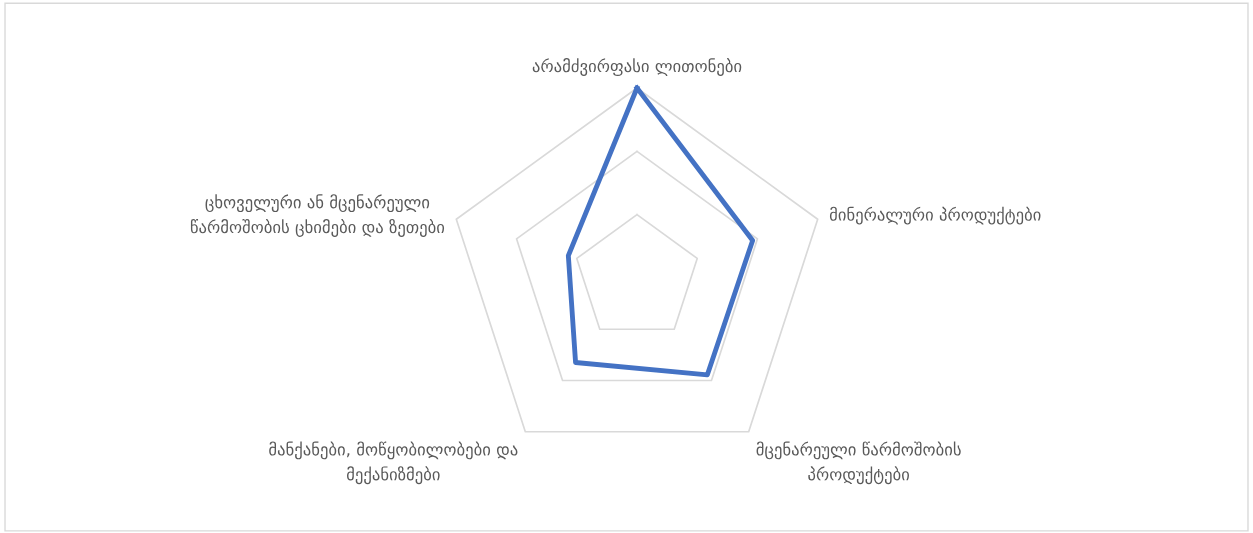 The width and height of the screenshot is (1253, 533). I want to click on spoke-label: მინერალური პროდუქტები, so click(935, 215).